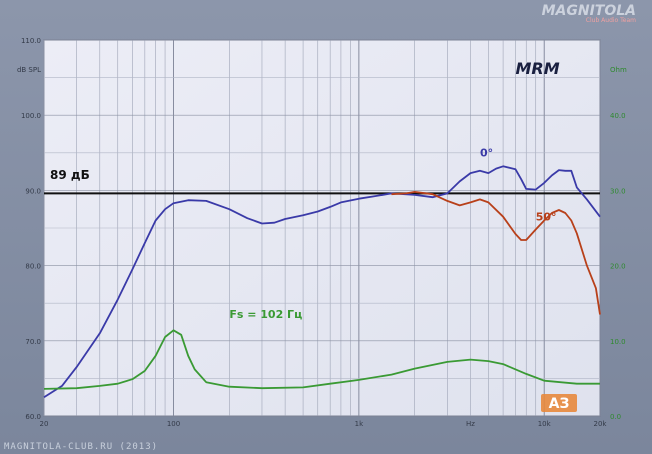 This screenshot has width=652, height=454. What do you see at coordinates (618, 70) in the screenshot?
I see `y-right-unit-label: Ohm` at bounding box center [618, 70].